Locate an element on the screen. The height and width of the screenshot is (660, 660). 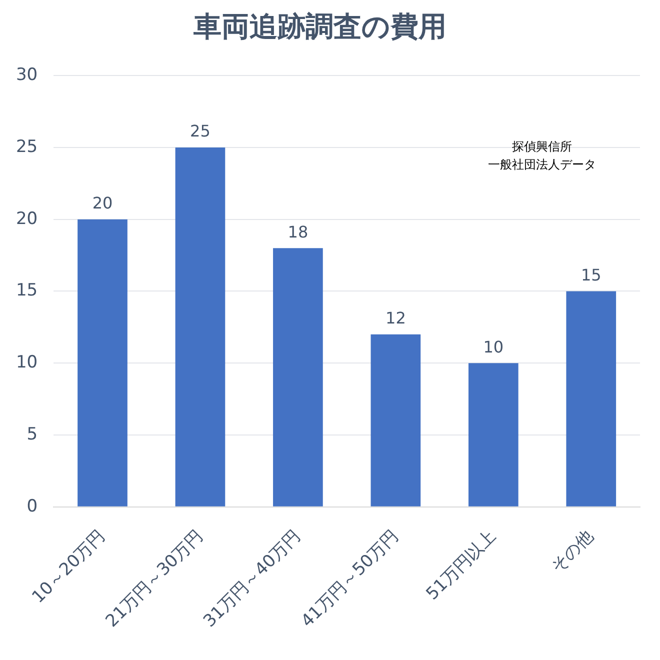
y-tick-label: 30 is located at coordinates (27, 75).